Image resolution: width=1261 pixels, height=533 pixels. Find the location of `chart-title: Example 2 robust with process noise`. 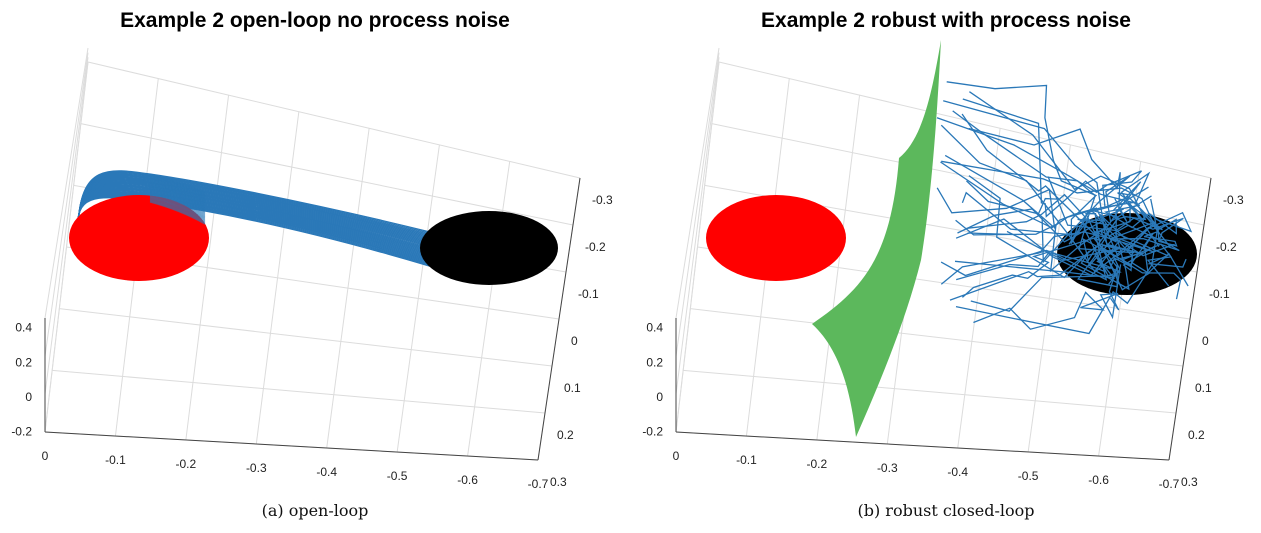

chart-title: Example 2 robust with process noise is located at coordinates (946, 20).